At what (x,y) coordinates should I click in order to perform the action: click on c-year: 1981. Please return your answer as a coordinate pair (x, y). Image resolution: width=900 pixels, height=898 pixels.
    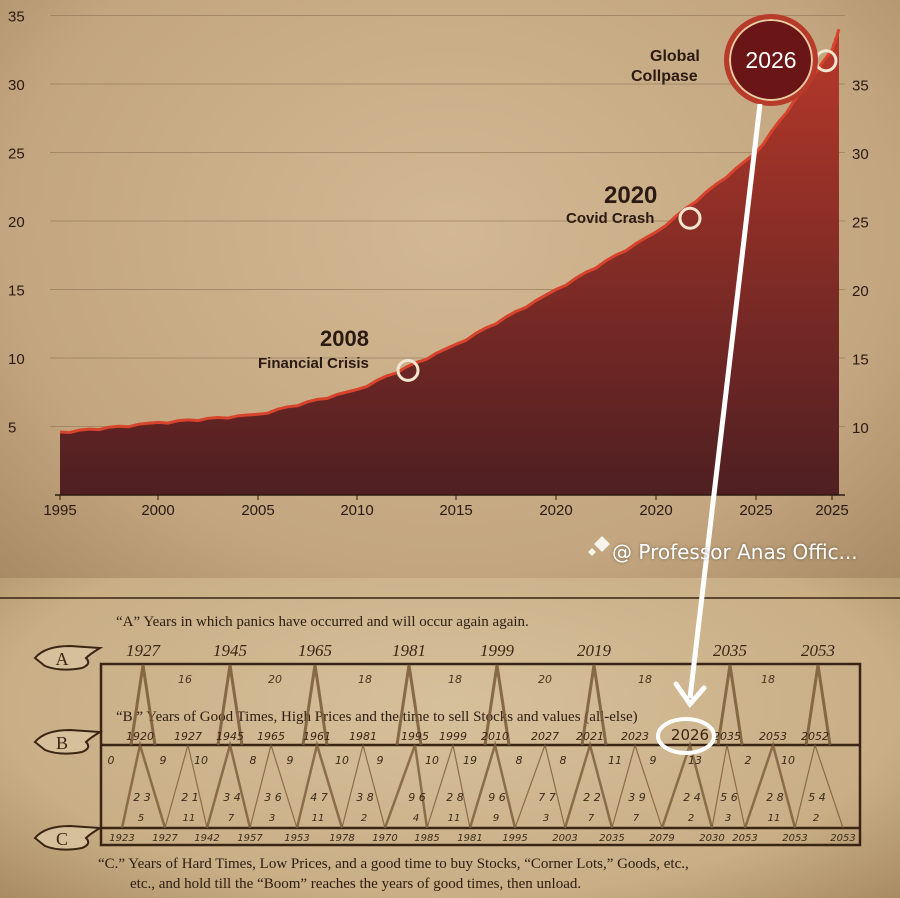
    Looking at the image, I should click on (469, 838).